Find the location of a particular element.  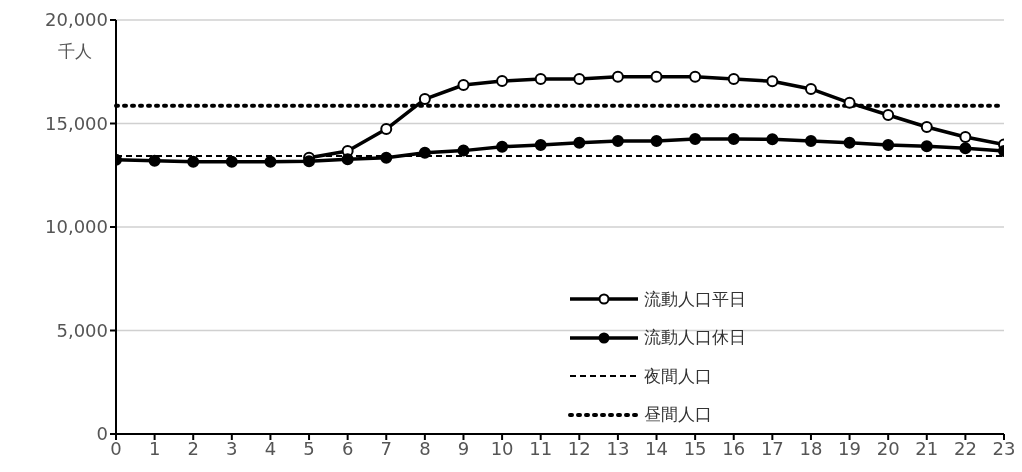

legend-label: 昼間人口 is located at coordinates (678, 415).